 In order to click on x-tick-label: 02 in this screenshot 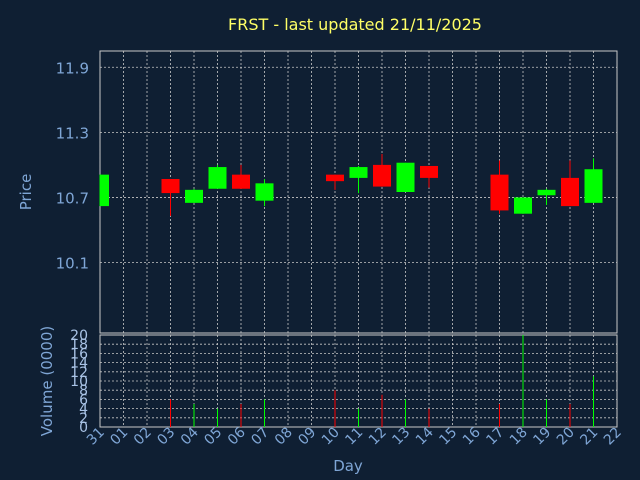, I will do `click(143, 437)`.